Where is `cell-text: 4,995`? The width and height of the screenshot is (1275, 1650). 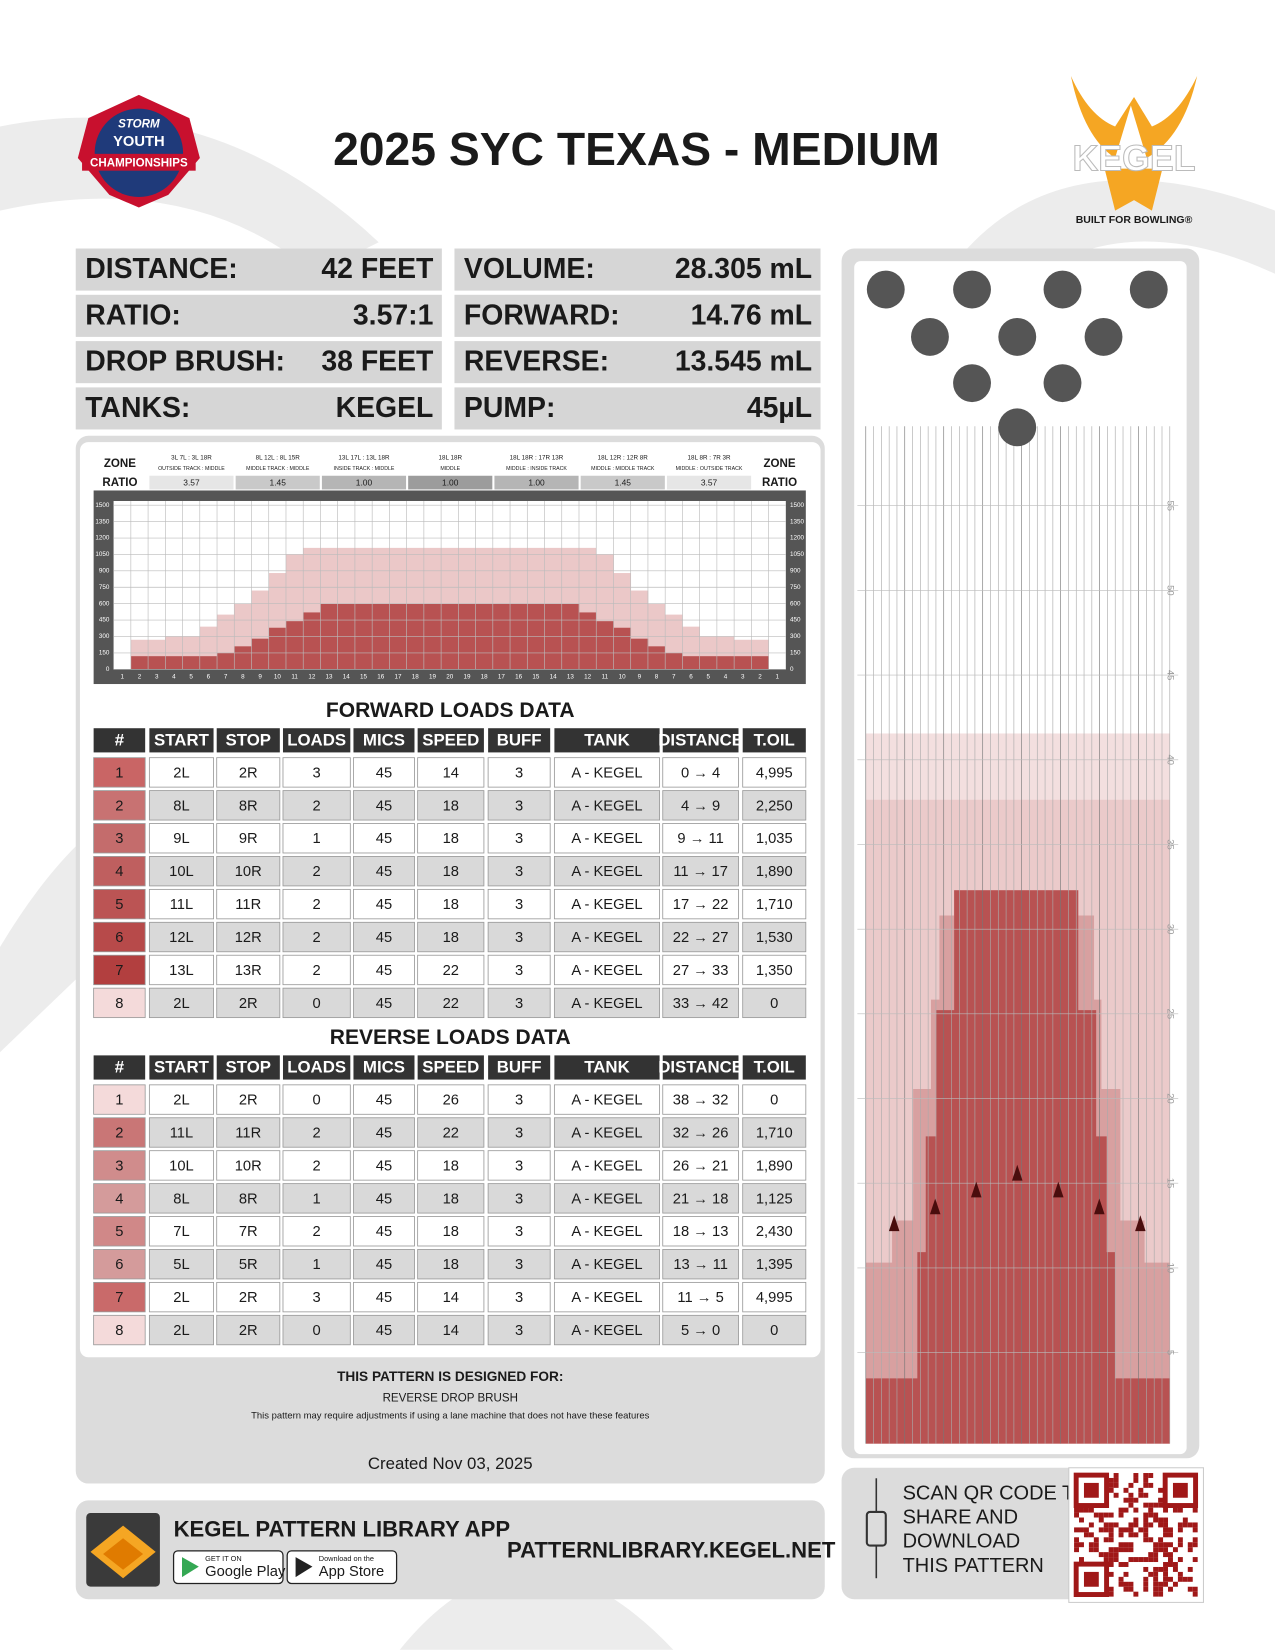
cell-text: 4,995 is located at coordinates (774, 1298).